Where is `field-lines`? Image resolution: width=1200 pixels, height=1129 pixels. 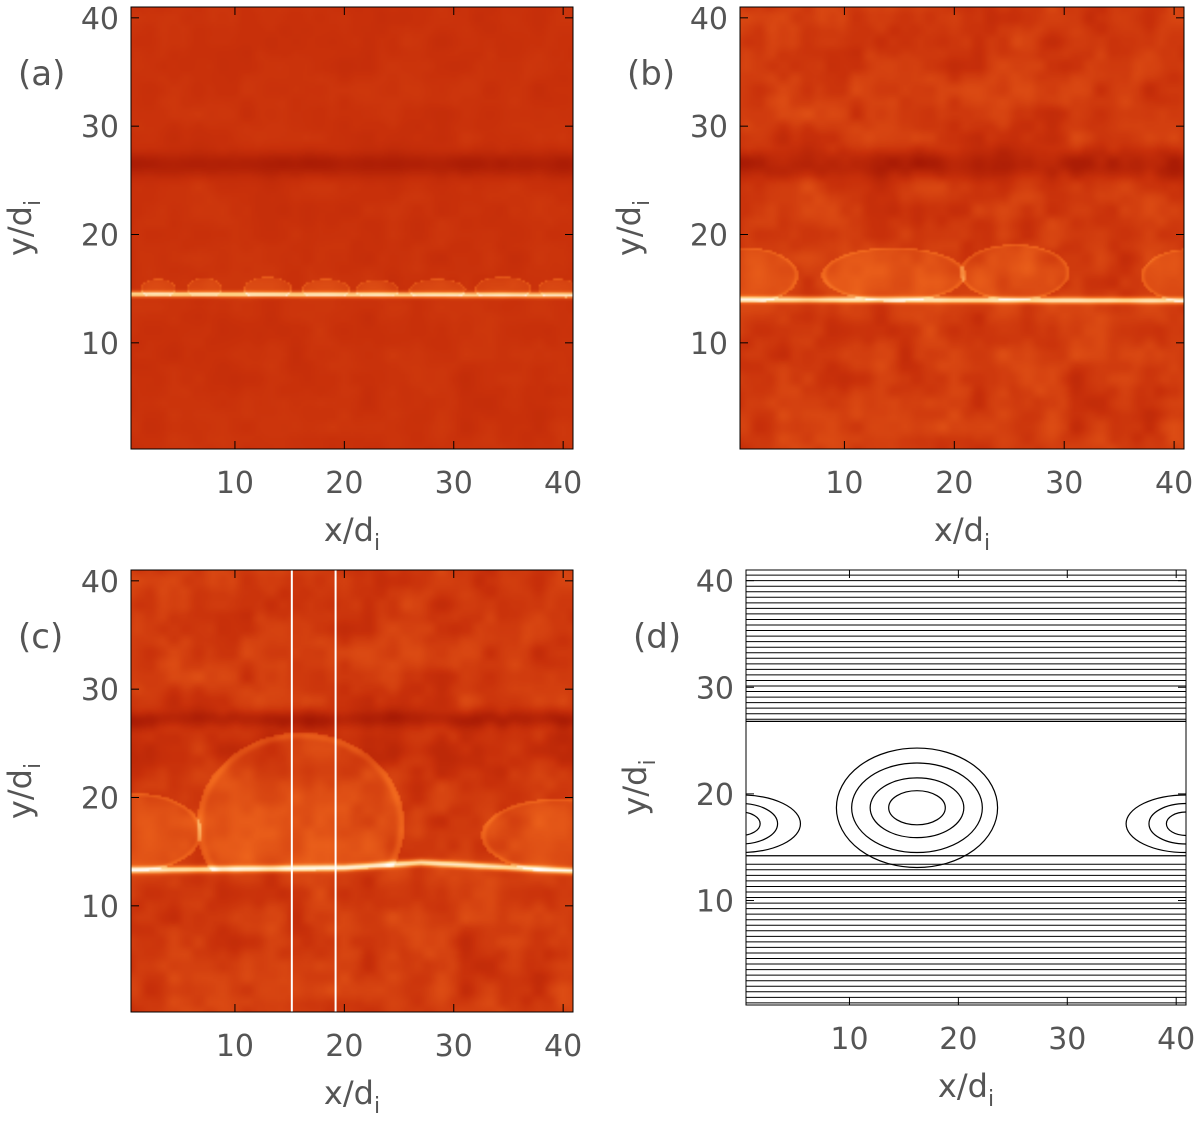 field-lines is located at coordinates (966, 789).